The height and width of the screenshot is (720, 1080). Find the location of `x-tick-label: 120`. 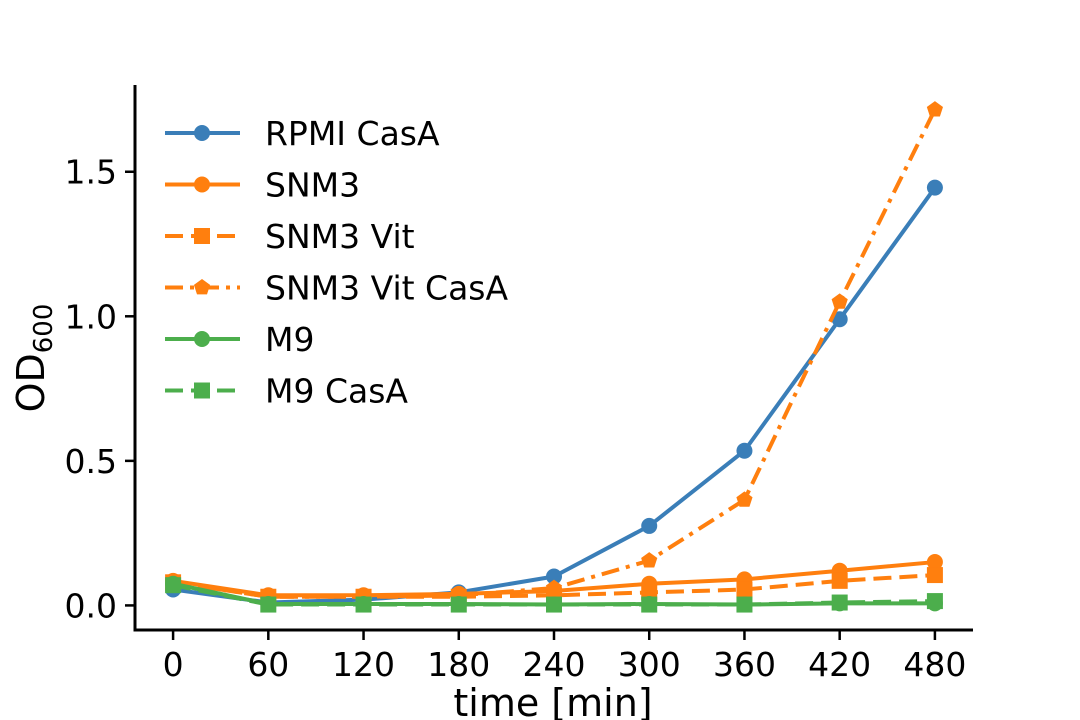

x-tick-label: 120 is located at coordinates (363, 664).